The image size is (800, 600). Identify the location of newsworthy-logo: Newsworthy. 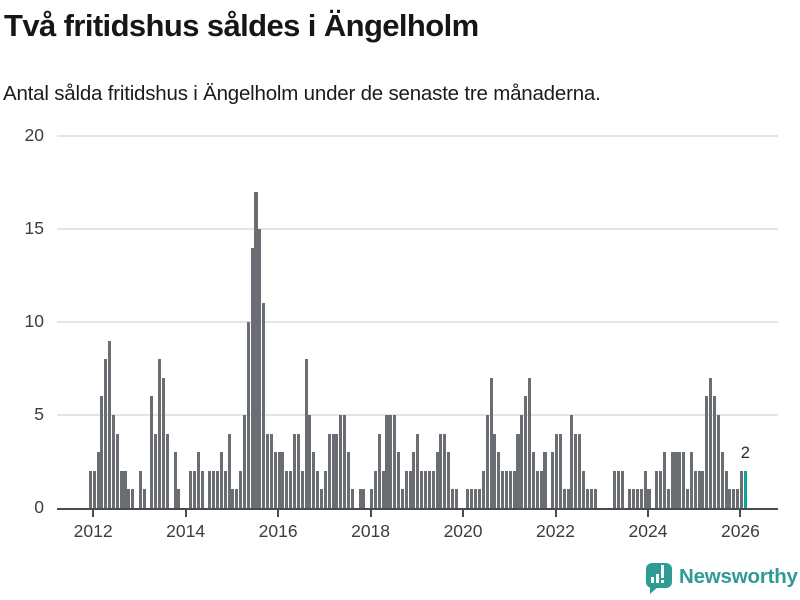
(721, 578).